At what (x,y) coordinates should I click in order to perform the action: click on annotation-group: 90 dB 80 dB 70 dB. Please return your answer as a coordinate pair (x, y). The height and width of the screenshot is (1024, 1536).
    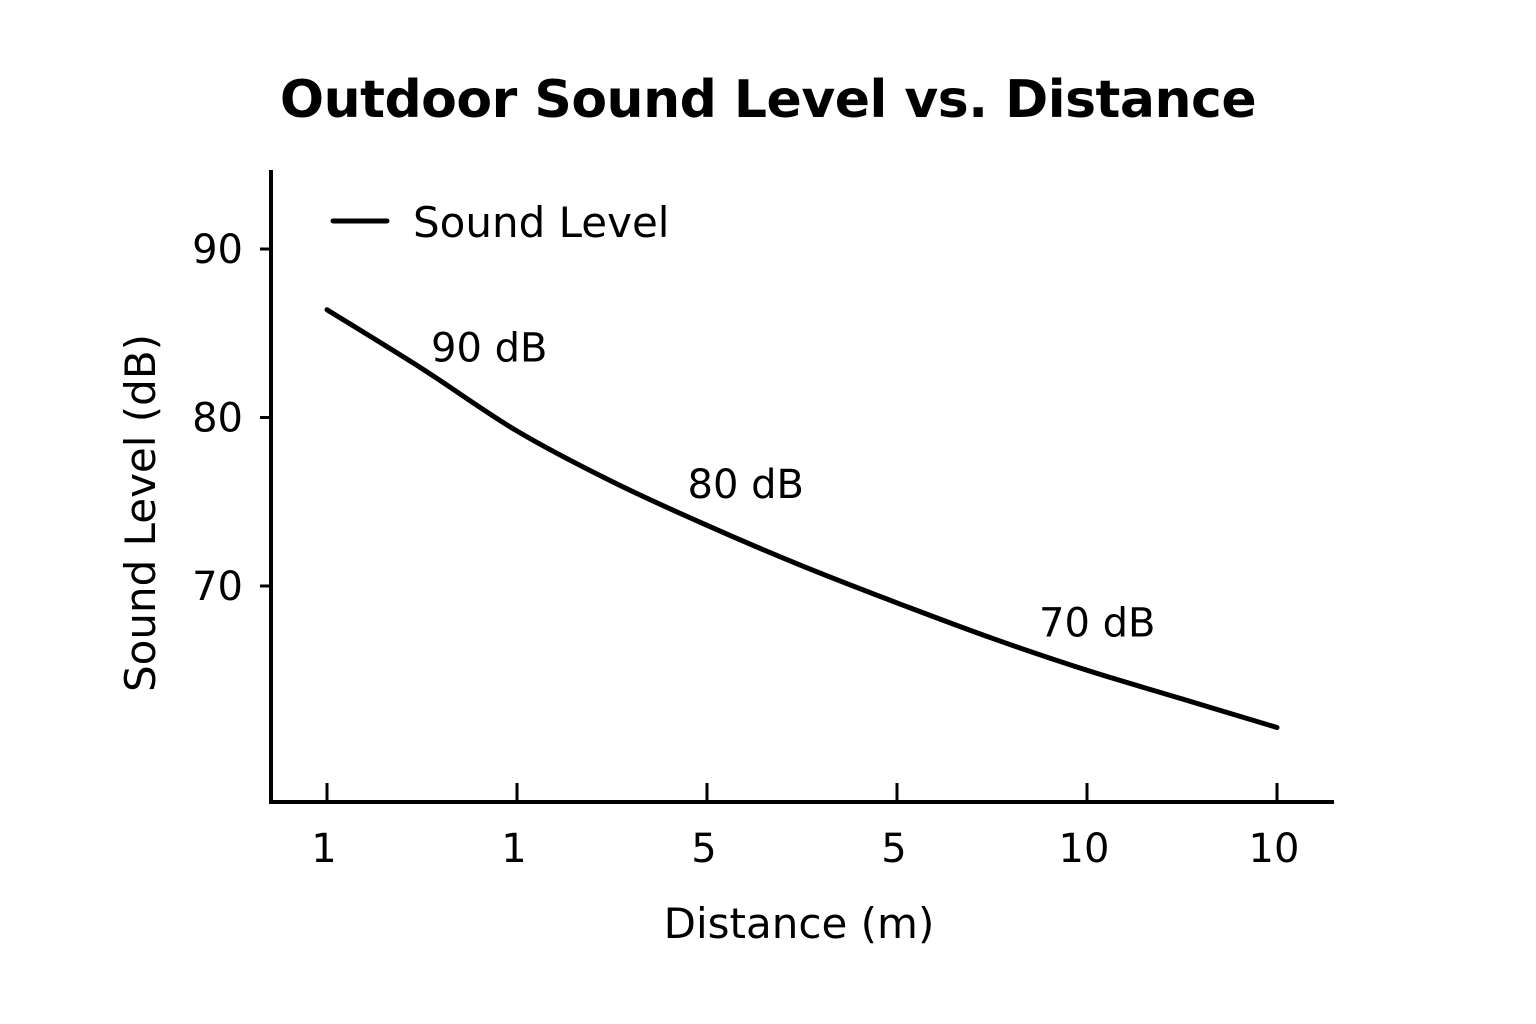
    Looking at the image, I should click on (793, 486).